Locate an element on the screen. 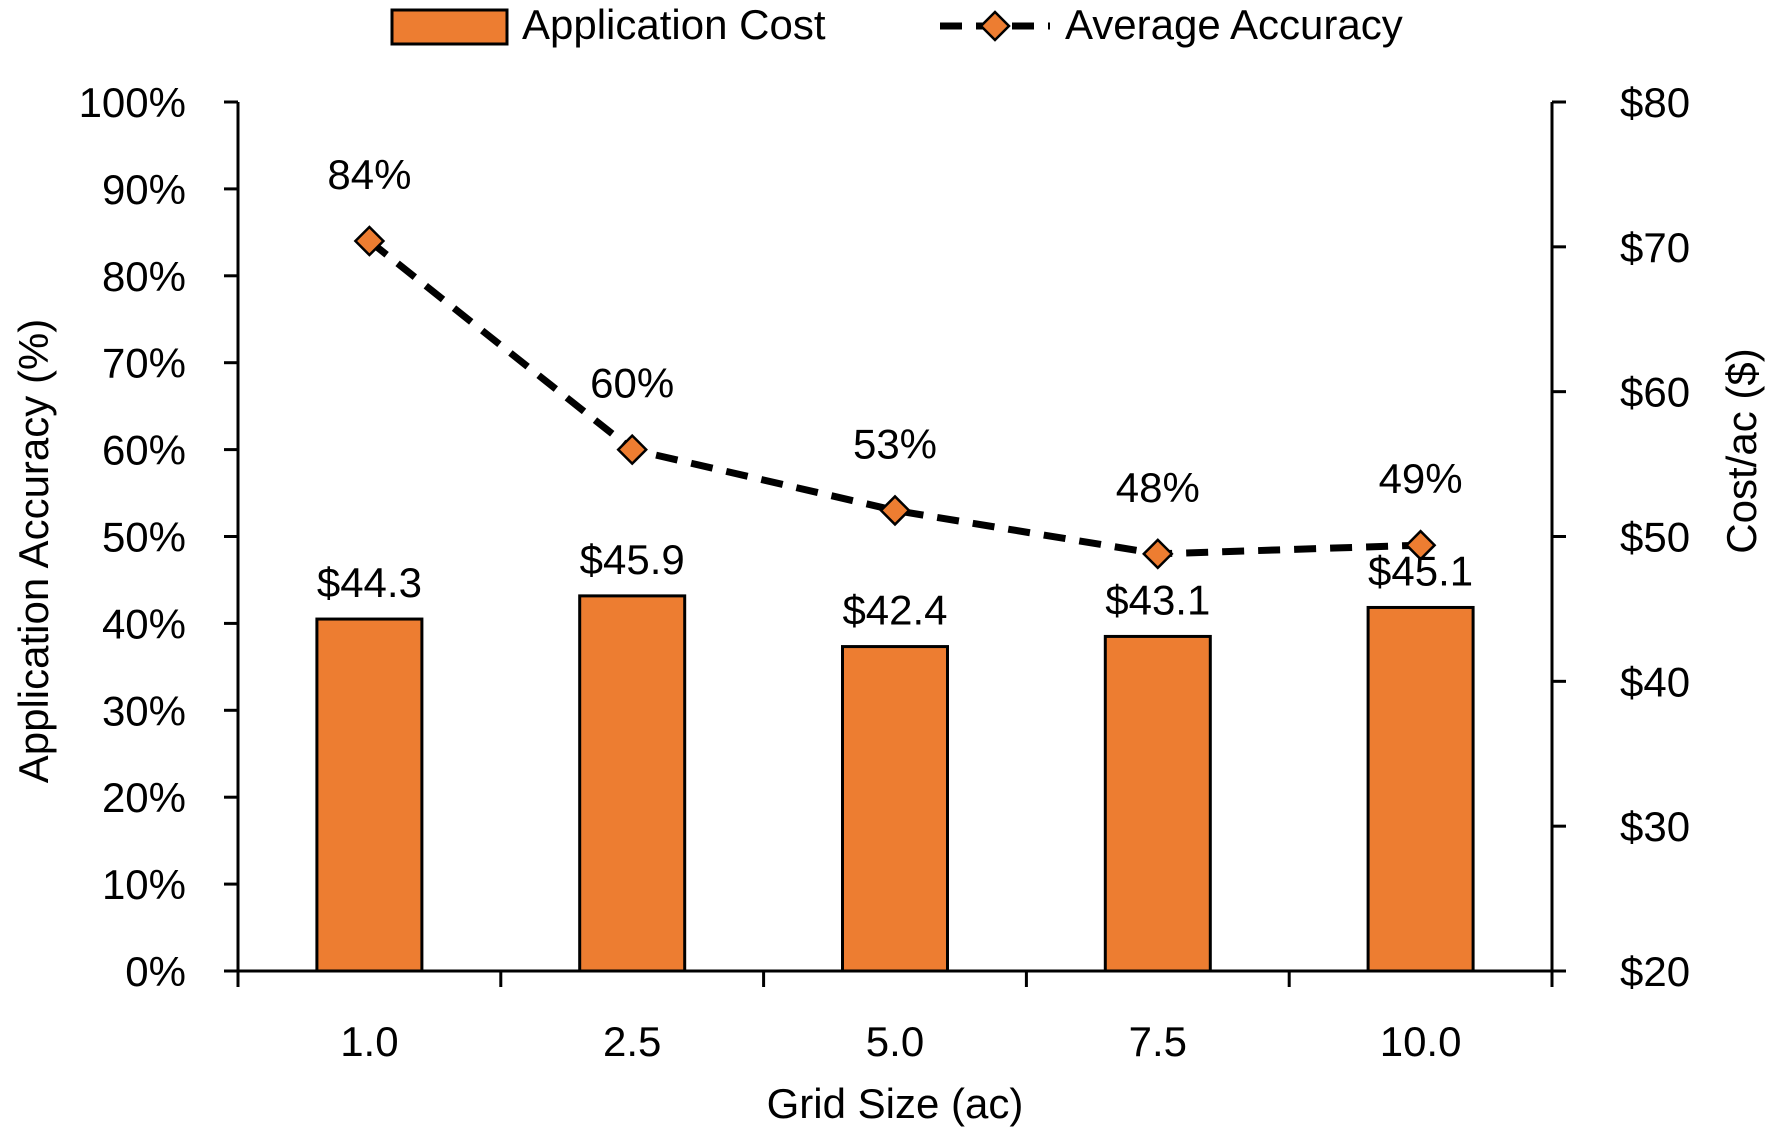 The width and height of the screenshot is (1779, 1127). bar-data-label: $45.1 is located at coordinates (1420, 570).